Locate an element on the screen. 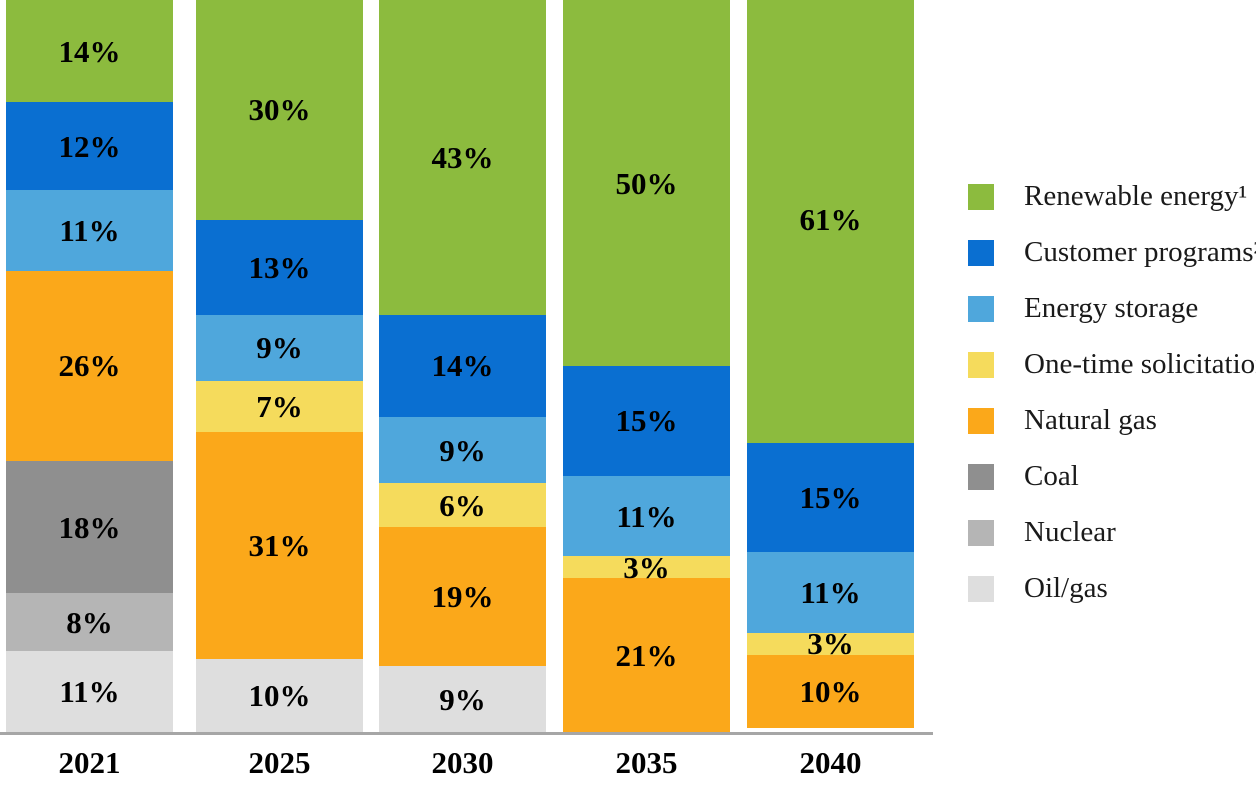  segment-renewable-energy-2025: 30% is located at coordinates (279, 110).